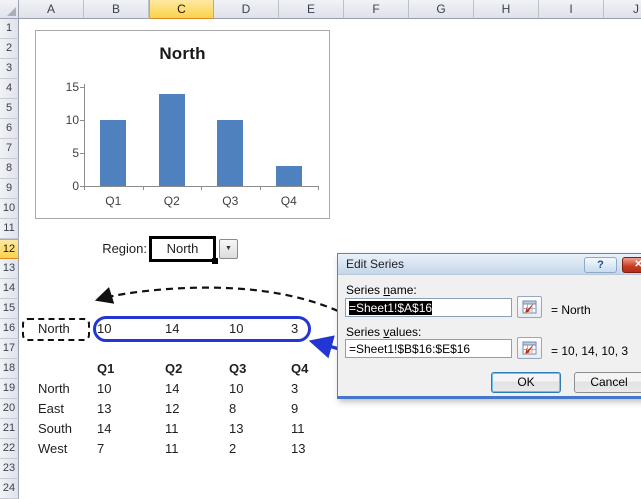 The width and height of the screenshot is (641, 499). I want to click on region-dropdown-button: ▼, so click(228, 249).